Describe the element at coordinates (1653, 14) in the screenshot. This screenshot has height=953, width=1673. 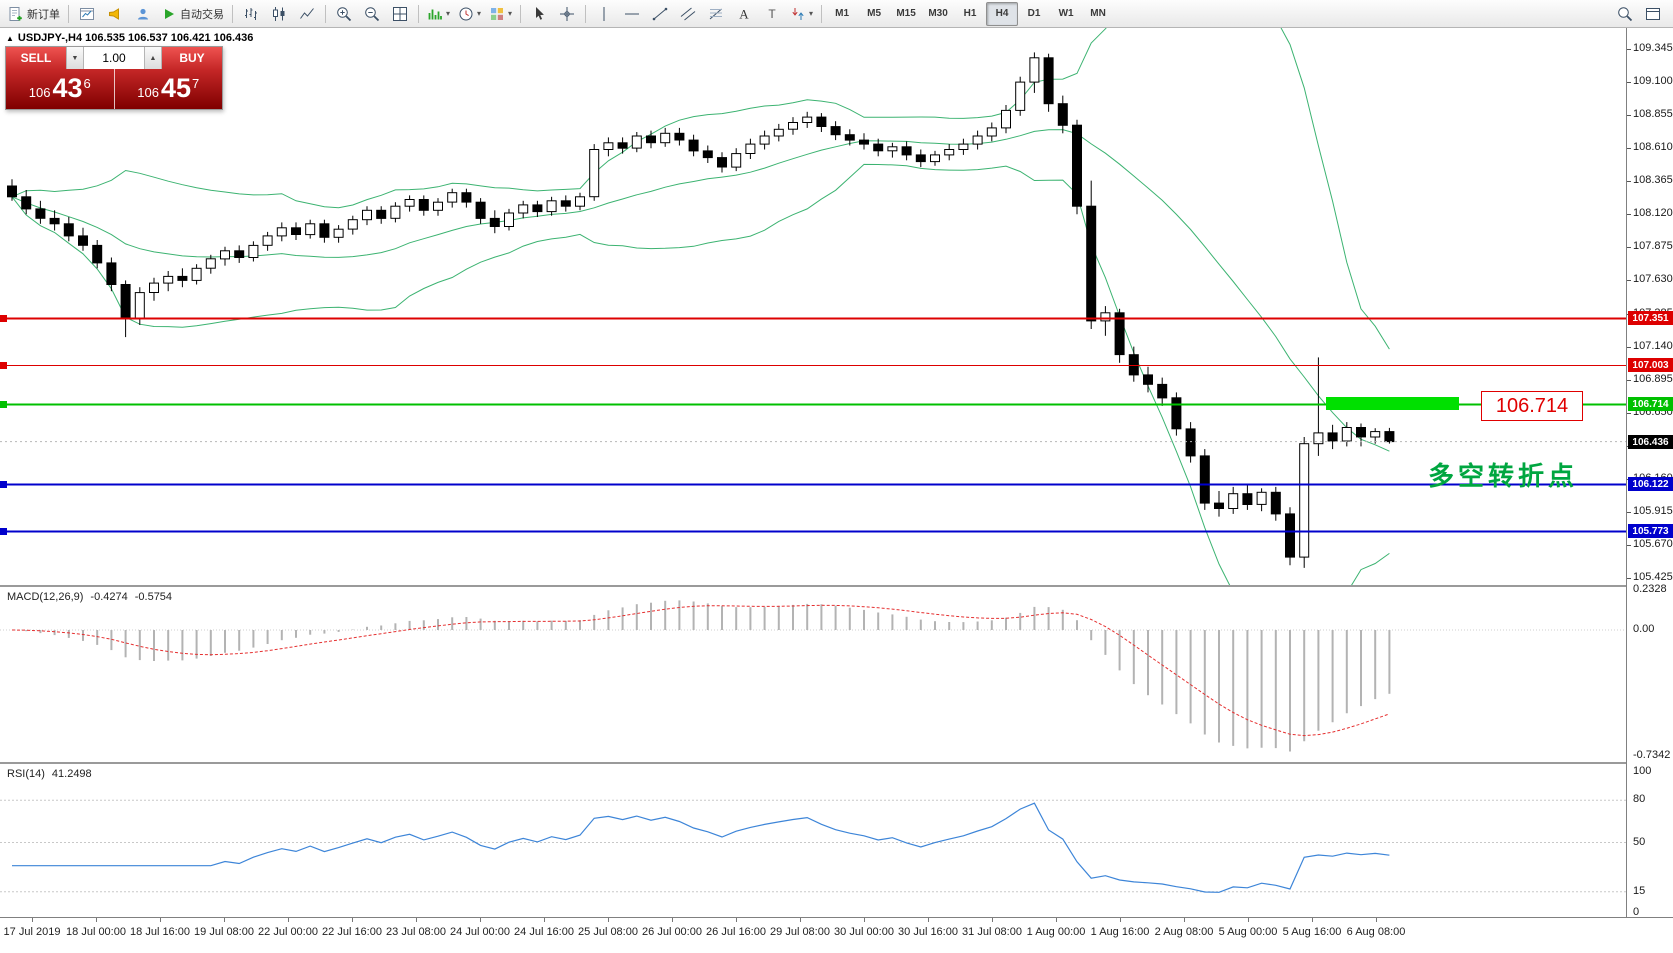
I see `layout-button` at that location.